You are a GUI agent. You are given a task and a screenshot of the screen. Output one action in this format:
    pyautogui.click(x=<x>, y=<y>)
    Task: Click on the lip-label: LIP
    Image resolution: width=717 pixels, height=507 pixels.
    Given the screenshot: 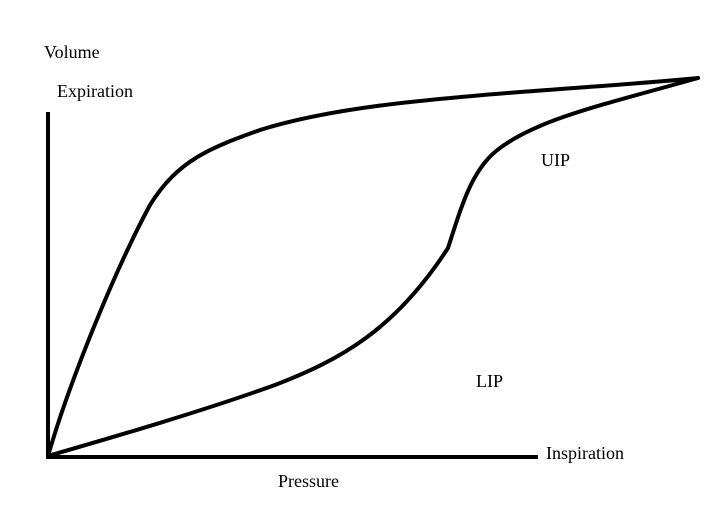 What is the action you would take?
    pyautogui.click(x=489, y=381)
    